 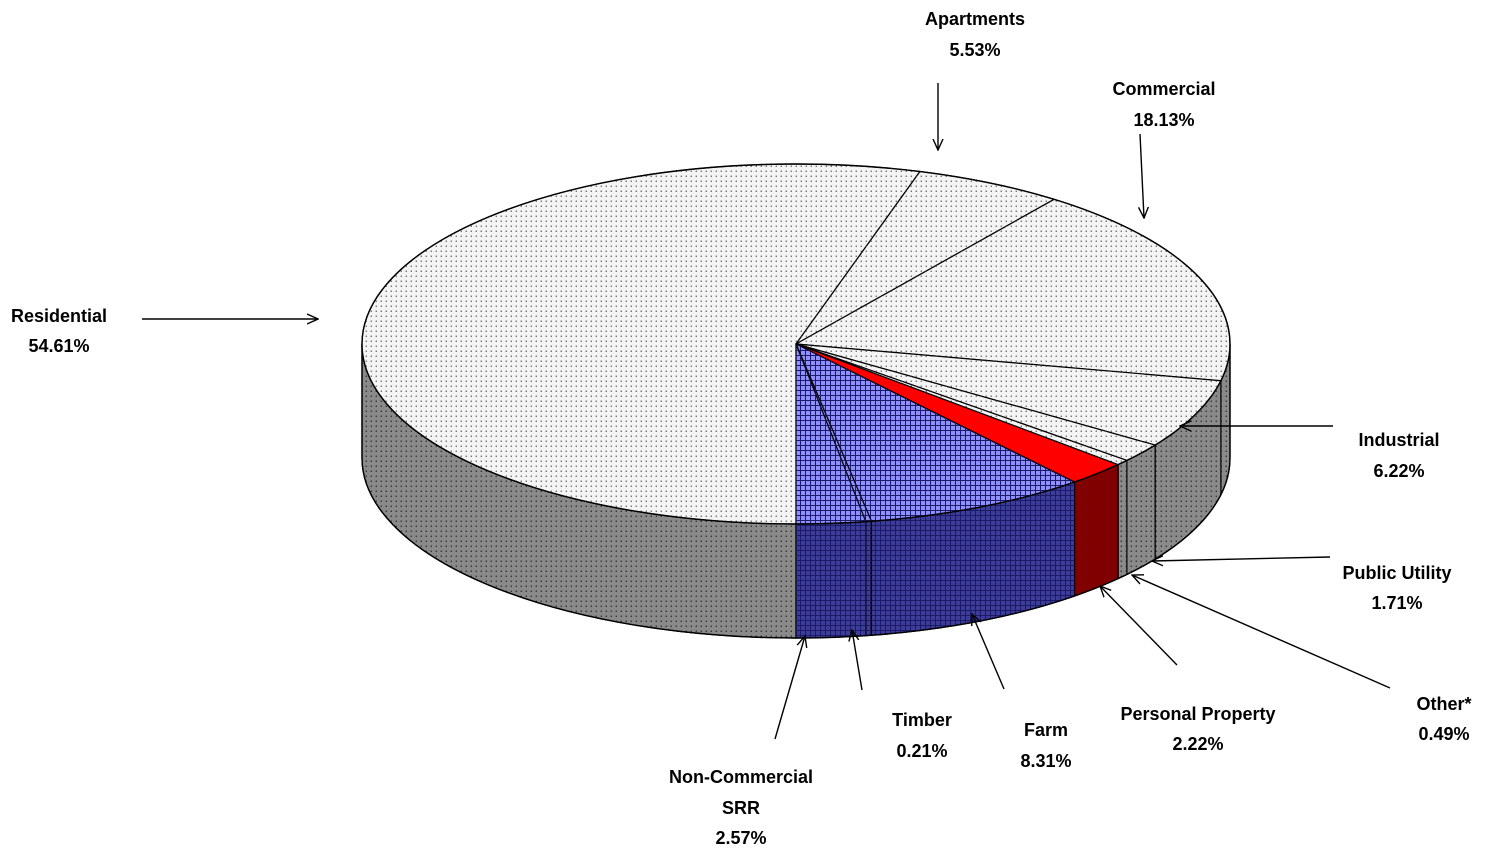 What do you see at coordinates (1139, 626) in the screenshot?
I see `leader-arrow-personal-property` at bounding box center [1139, 626].